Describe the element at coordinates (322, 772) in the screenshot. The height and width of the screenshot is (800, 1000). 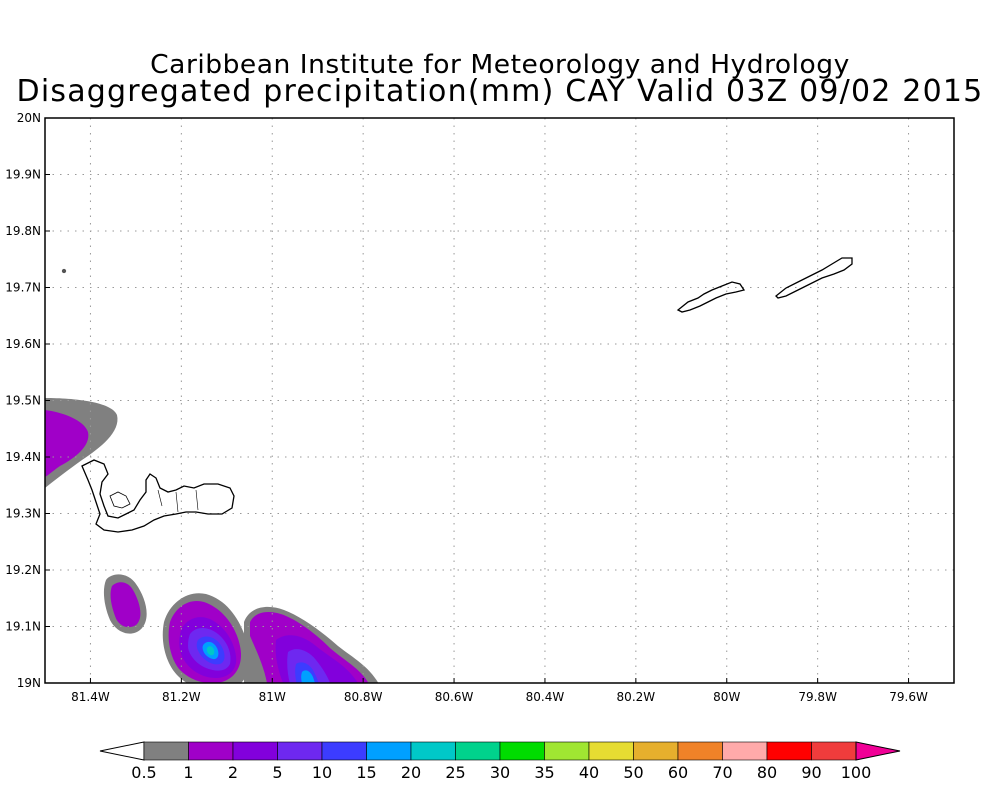
I see `colorbar-label: 10` at that location.